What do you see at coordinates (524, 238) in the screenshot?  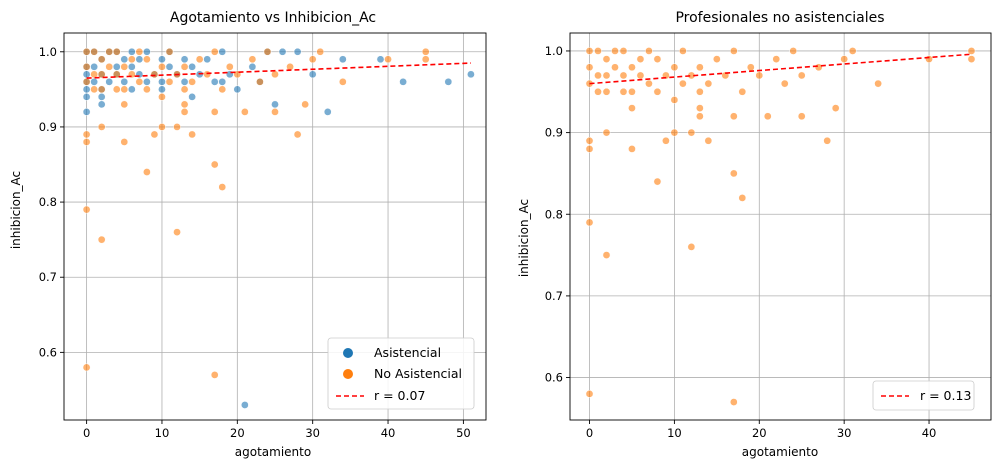 I see `chart-right-ylabel: inhibicion_Ac` at bounding box center [524, 238].